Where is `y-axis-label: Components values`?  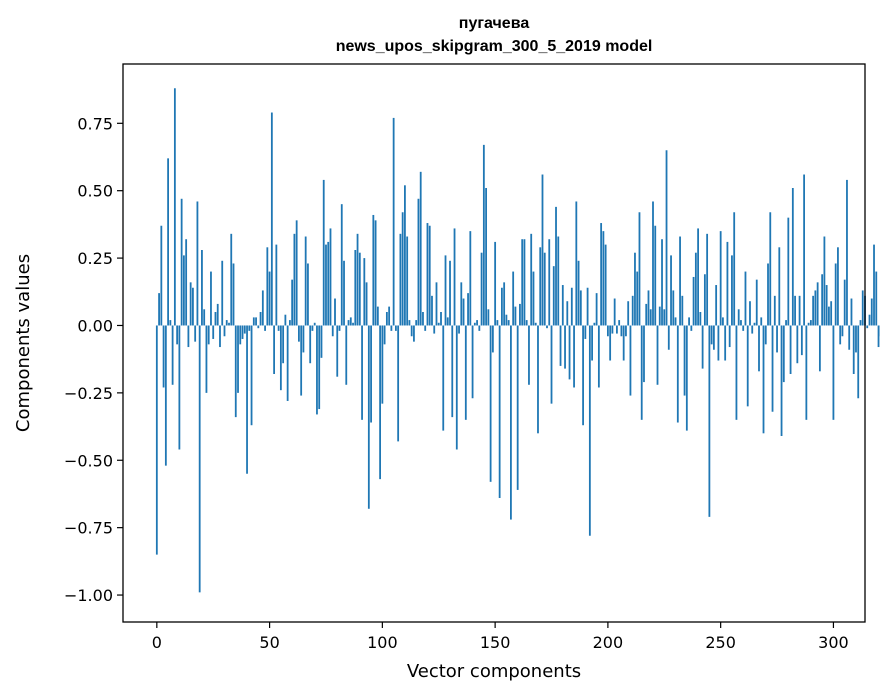
y-axis-label: Components values is located at coordinates (23, 343).